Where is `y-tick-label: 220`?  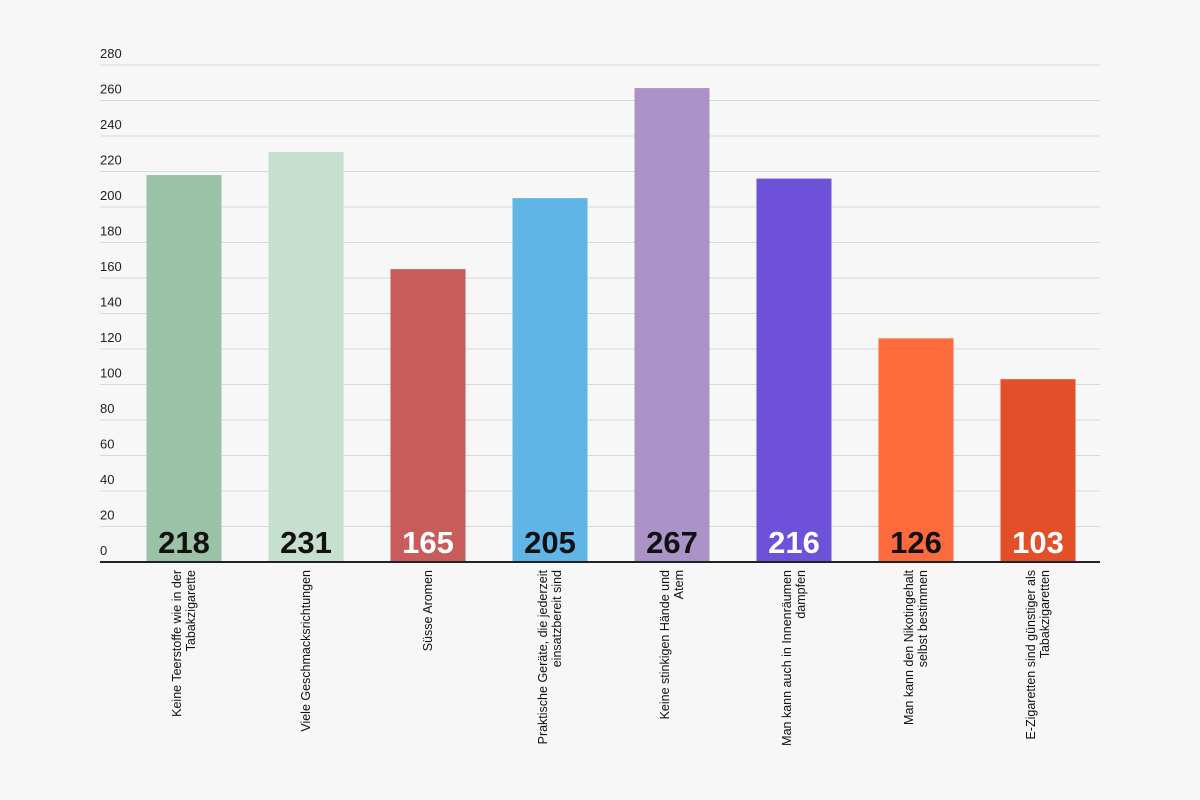 y-tick-label: 220 is located at coordinates (111, 160).